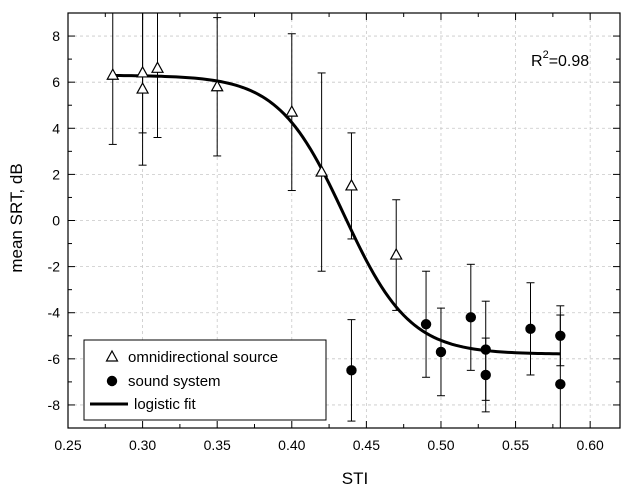 Image resolution: width=640 pixels, height=492 pixels. What do you see at coordinates (56, 221) in the screenshot?
I see `y-tick-label: 0` at bounding box center [56, 221].